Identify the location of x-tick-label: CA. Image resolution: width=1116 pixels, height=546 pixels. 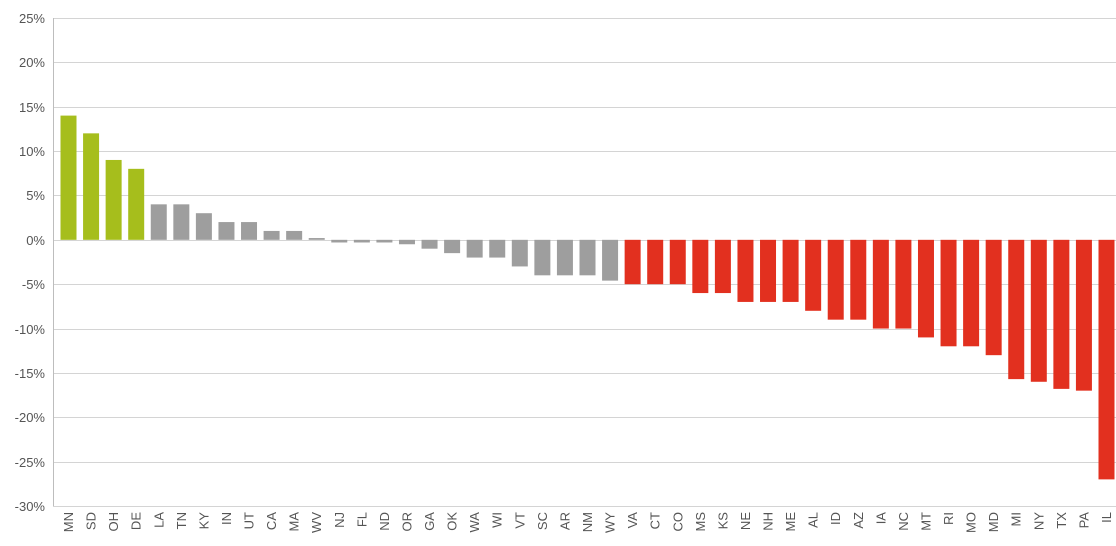
(271, 521).